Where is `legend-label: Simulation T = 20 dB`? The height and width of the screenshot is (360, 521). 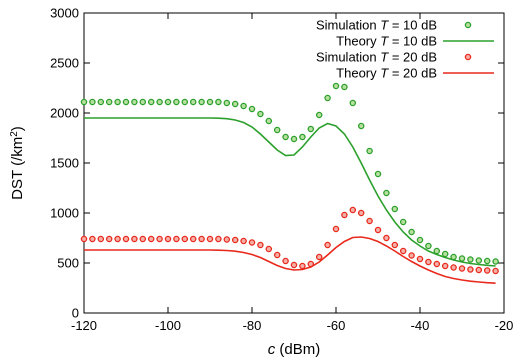
legend-label: Simulation T = 20 dB is located at coordinates (376, 57).